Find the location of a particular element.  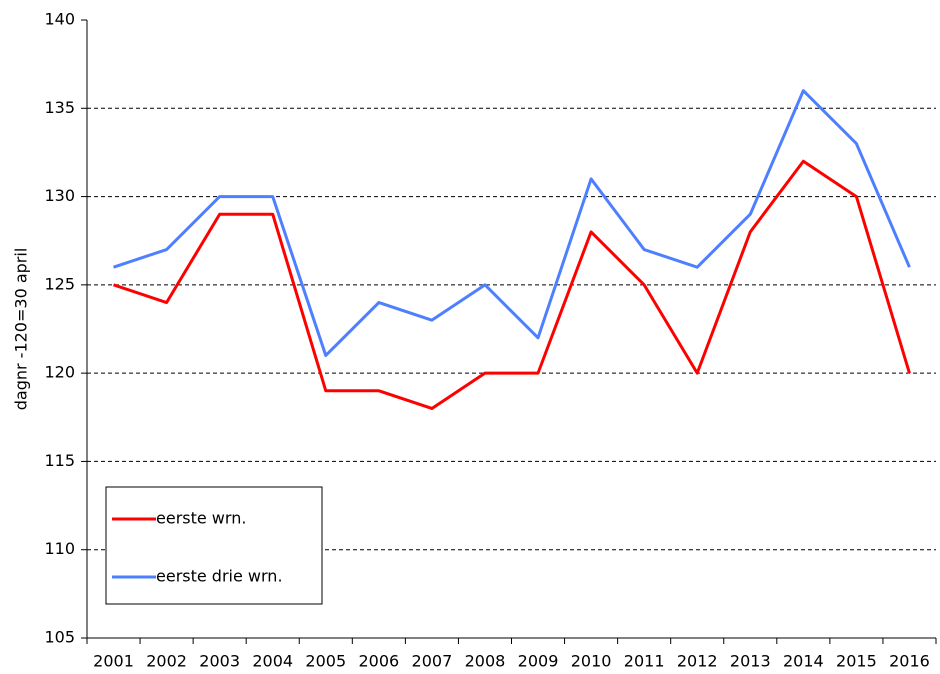

x-tick-label: 2006 is located at coordinates (378, 661).